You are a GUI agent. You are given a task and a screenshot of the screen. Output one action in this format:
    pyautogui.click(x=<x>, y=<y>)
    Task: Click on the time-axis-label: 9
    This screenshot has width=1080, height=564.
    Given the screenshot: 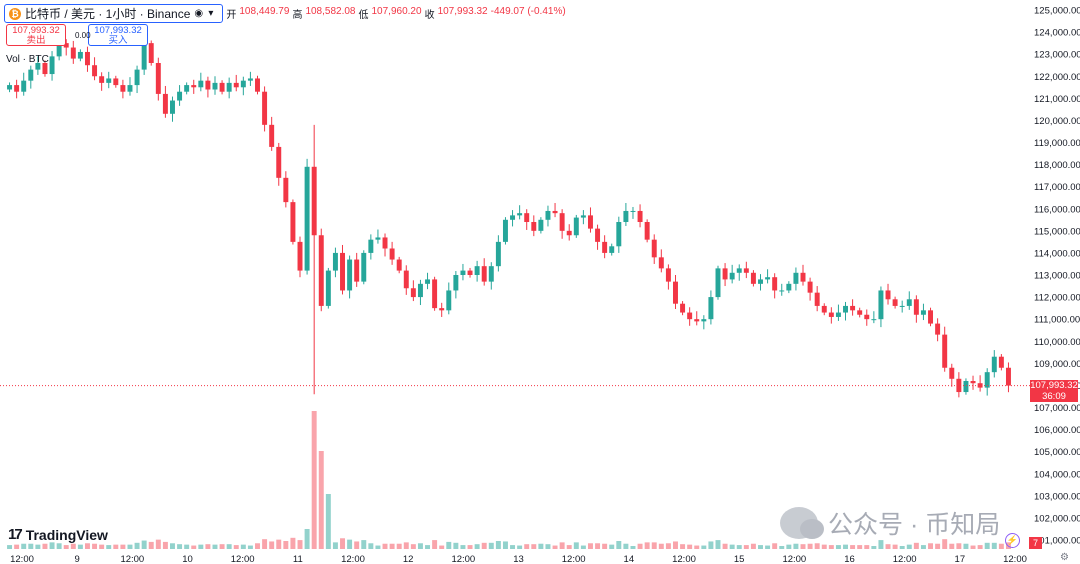 What is the action you would take?
    pyautogui.click(x=77, y=559)
    